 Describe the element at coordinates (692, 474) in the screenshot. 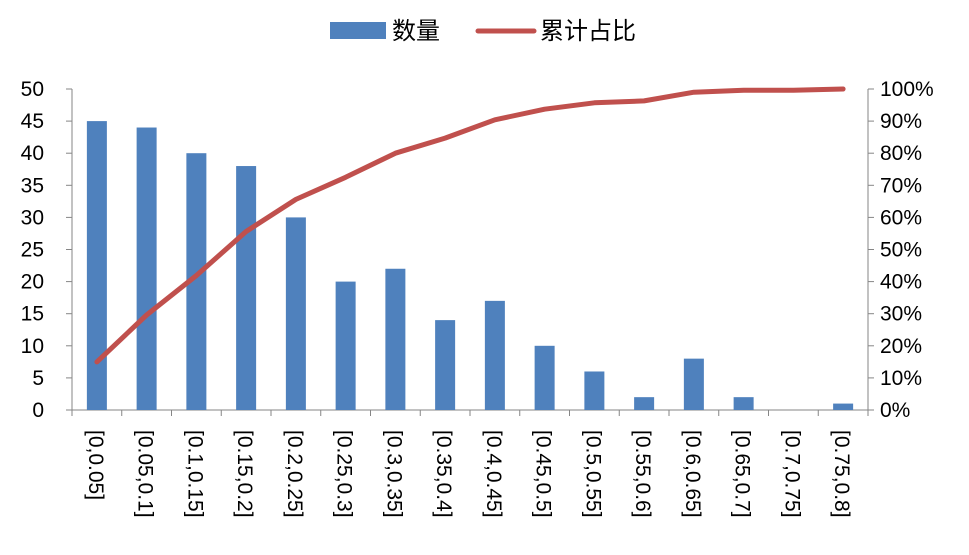

I see `x-tick-label: [0.6,0.65]` at that location.